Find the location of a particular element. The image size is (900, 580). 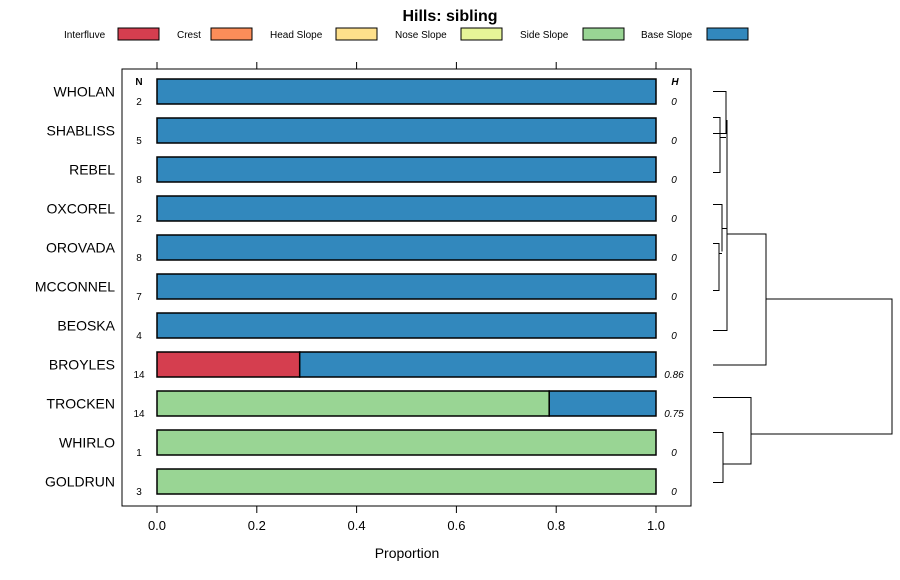

n-column-header: N is located at coordinates (138, 82).